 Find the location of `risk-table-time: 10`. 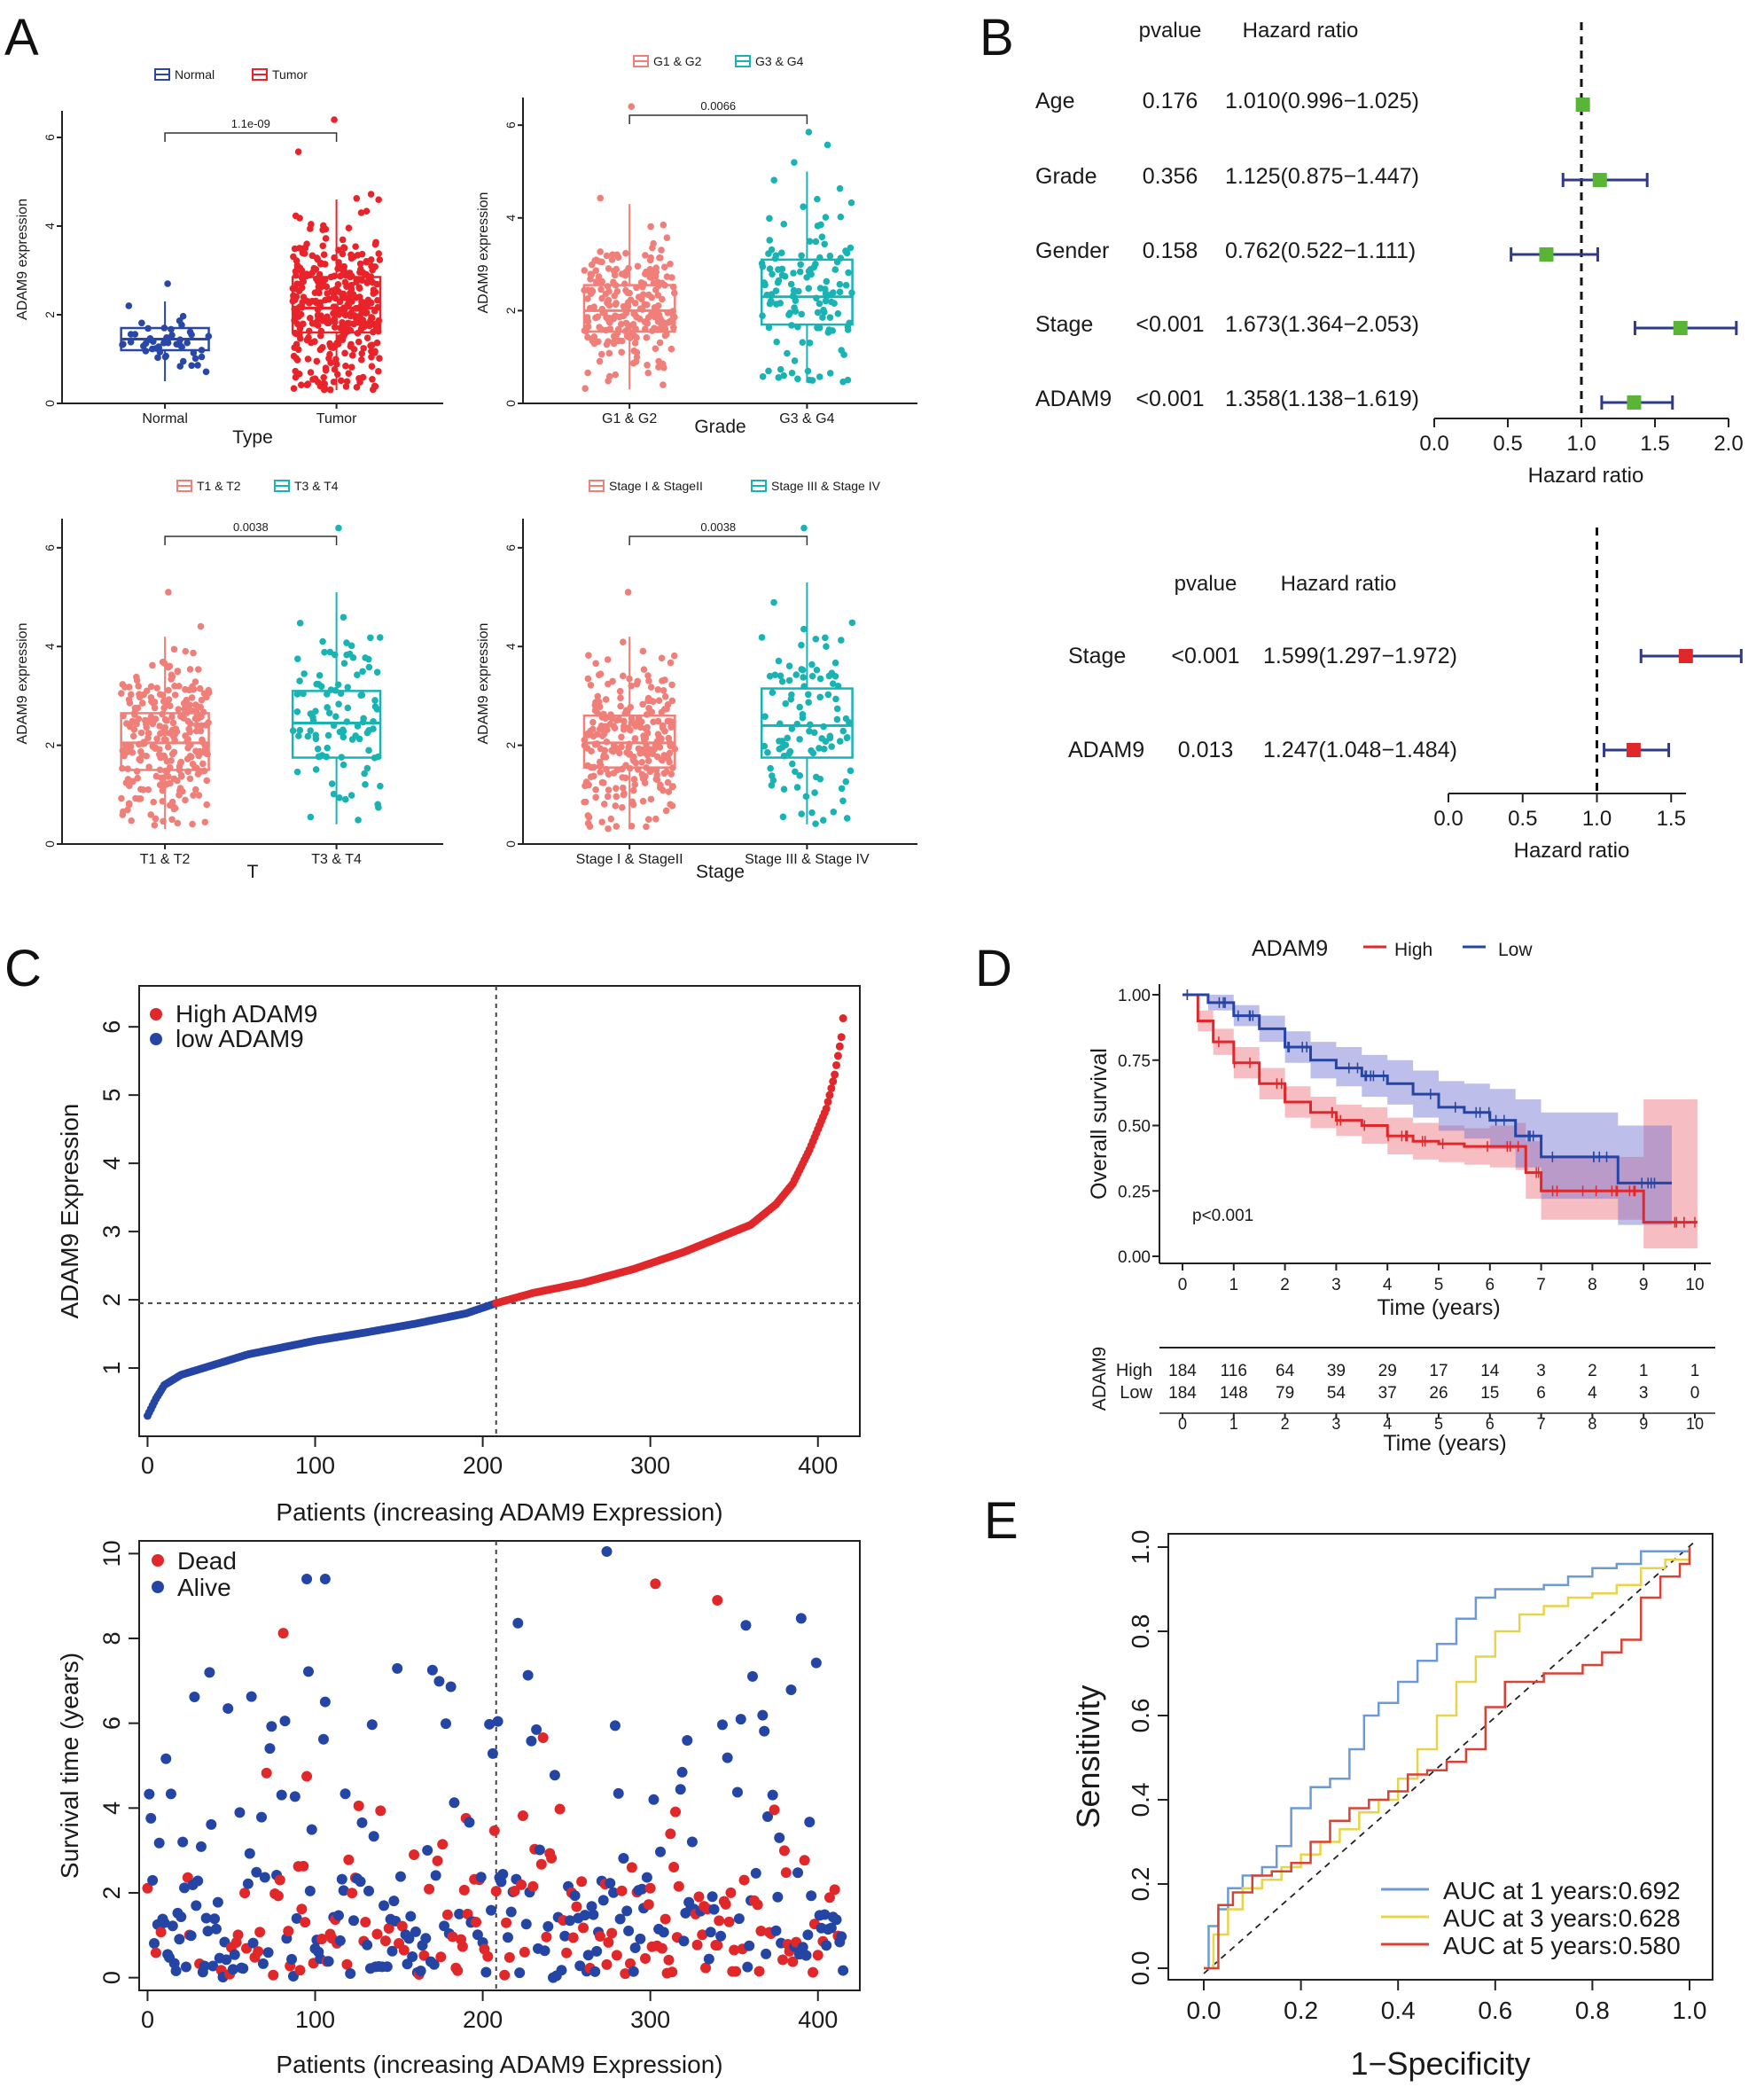

risk-table-time: 10 is located at coordinates (1695, 1424).